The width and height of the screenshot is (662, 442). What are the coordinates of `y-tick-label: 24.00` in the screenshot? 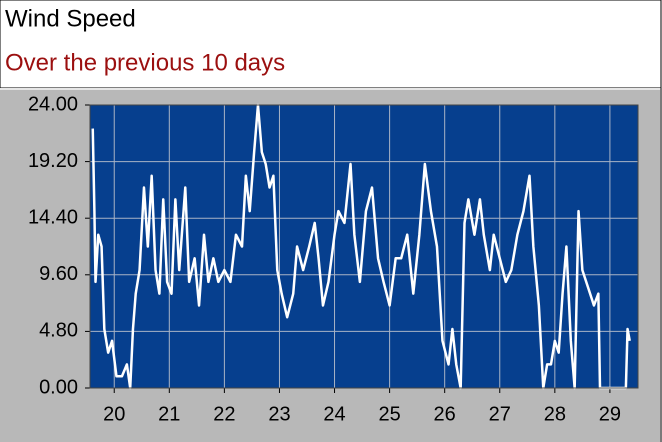 It's located at (53, 104).